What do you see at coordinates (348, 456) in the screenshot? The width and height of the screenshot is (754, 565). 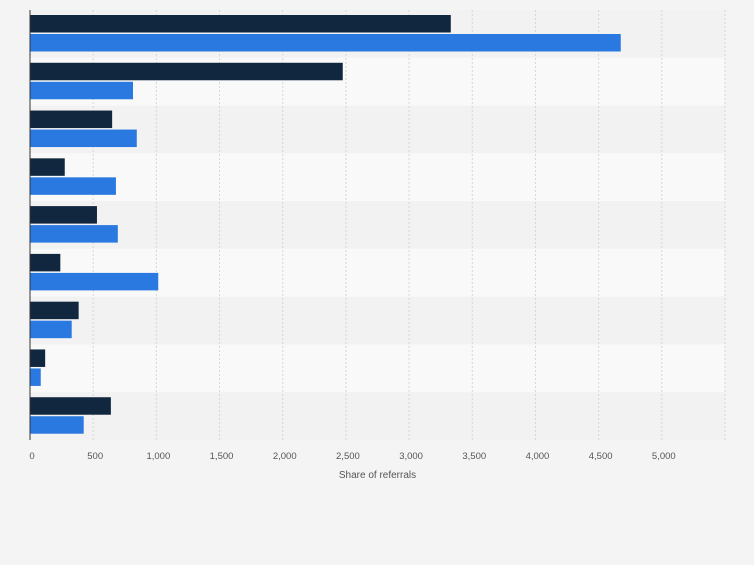 I see `x-tick-label: 2,500` at bounding box center [348, 456].